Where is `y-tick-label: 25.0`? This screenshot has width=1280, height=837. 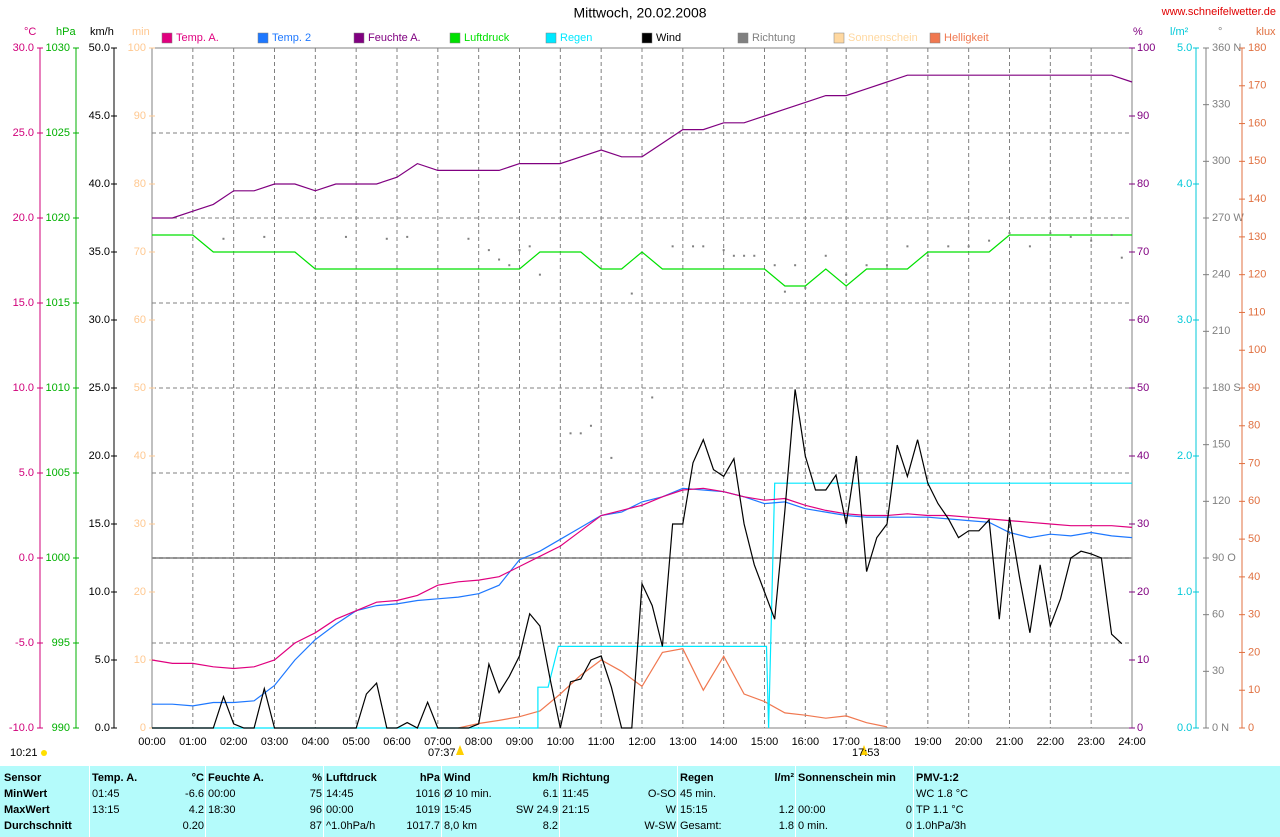
y-tick-label: 25.0 is located at coordinates (99, 388).